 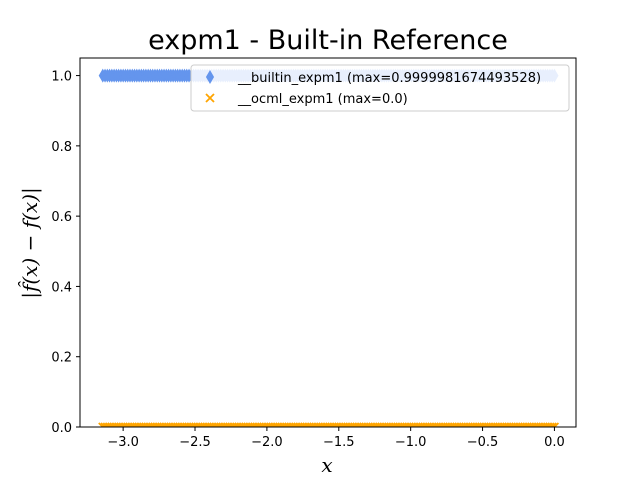 What do you see at coordinates (61, 77) in the screenshot?
I see `y-tick-label: 1.0` at bounding box center [61, 77].